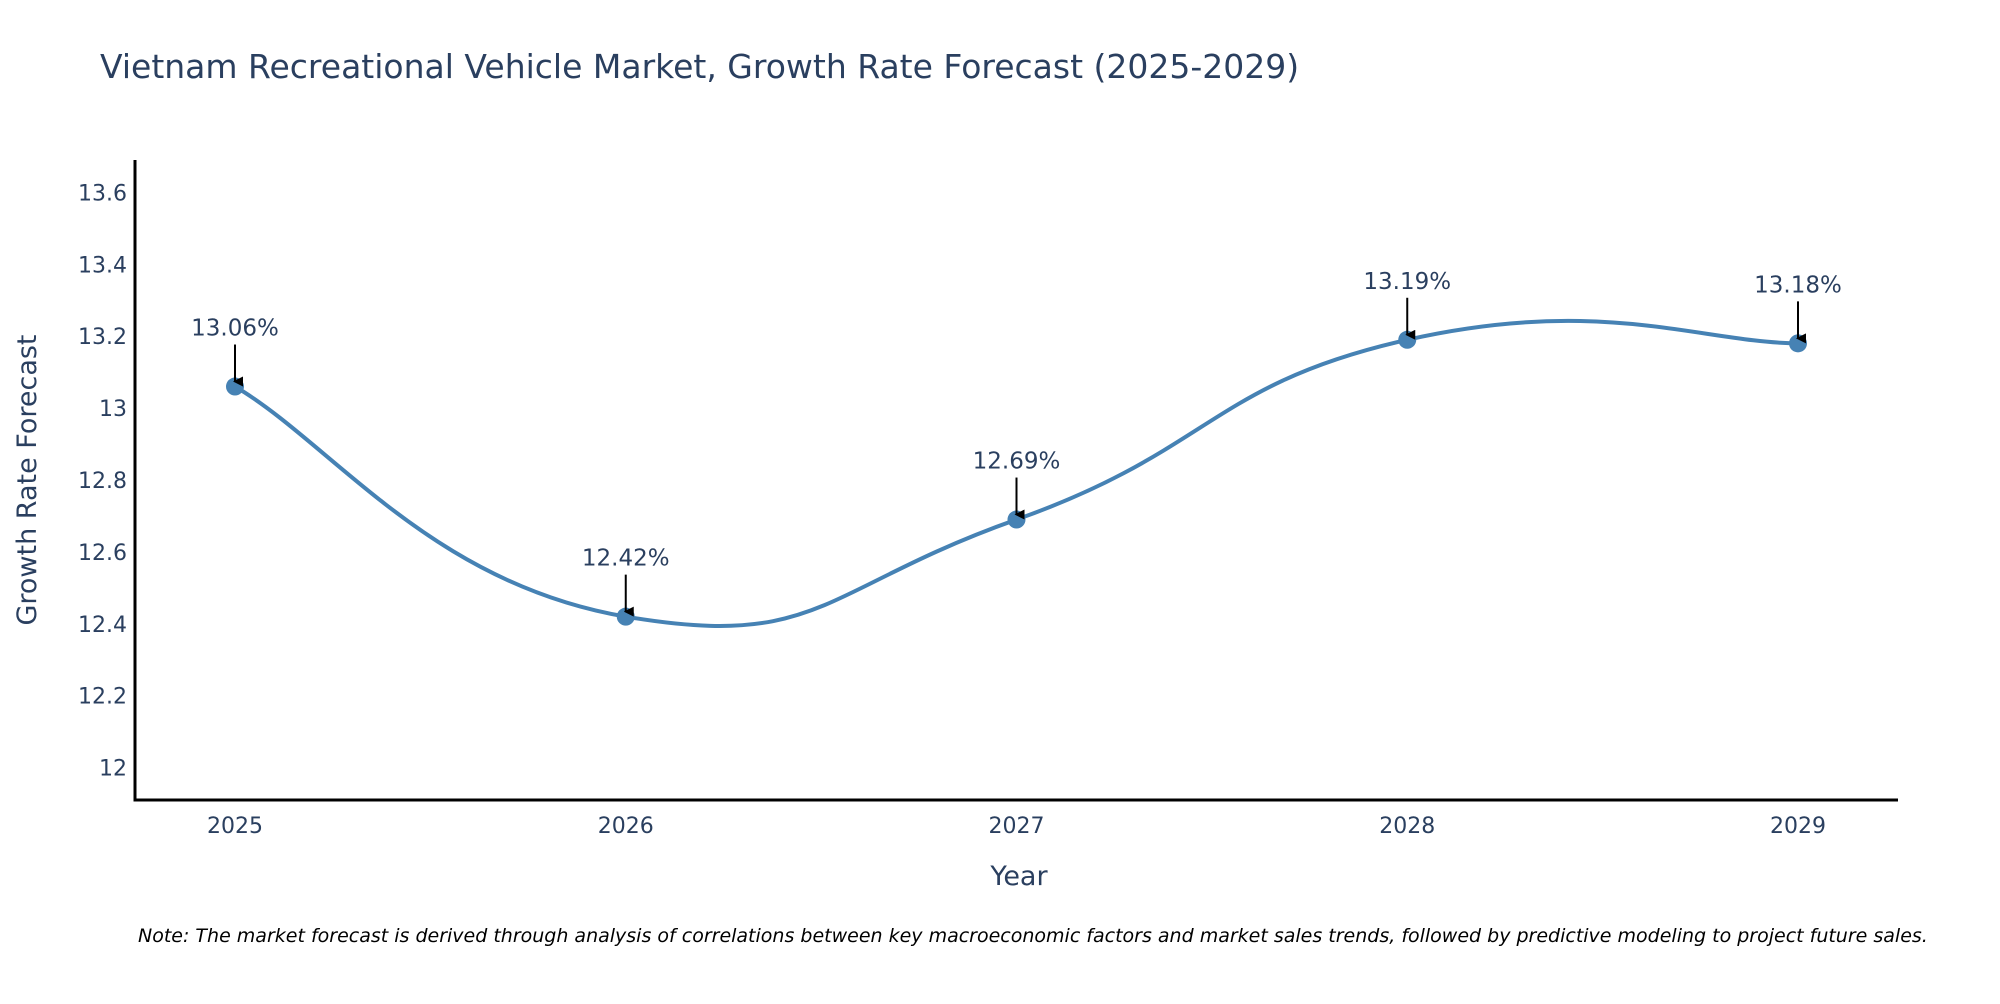 The height and width of the screenshot is (1004, 2000). Describe the element at coordinates (102, 697) in the screenshot. I see `y-tick-label: 12.2` at that location.